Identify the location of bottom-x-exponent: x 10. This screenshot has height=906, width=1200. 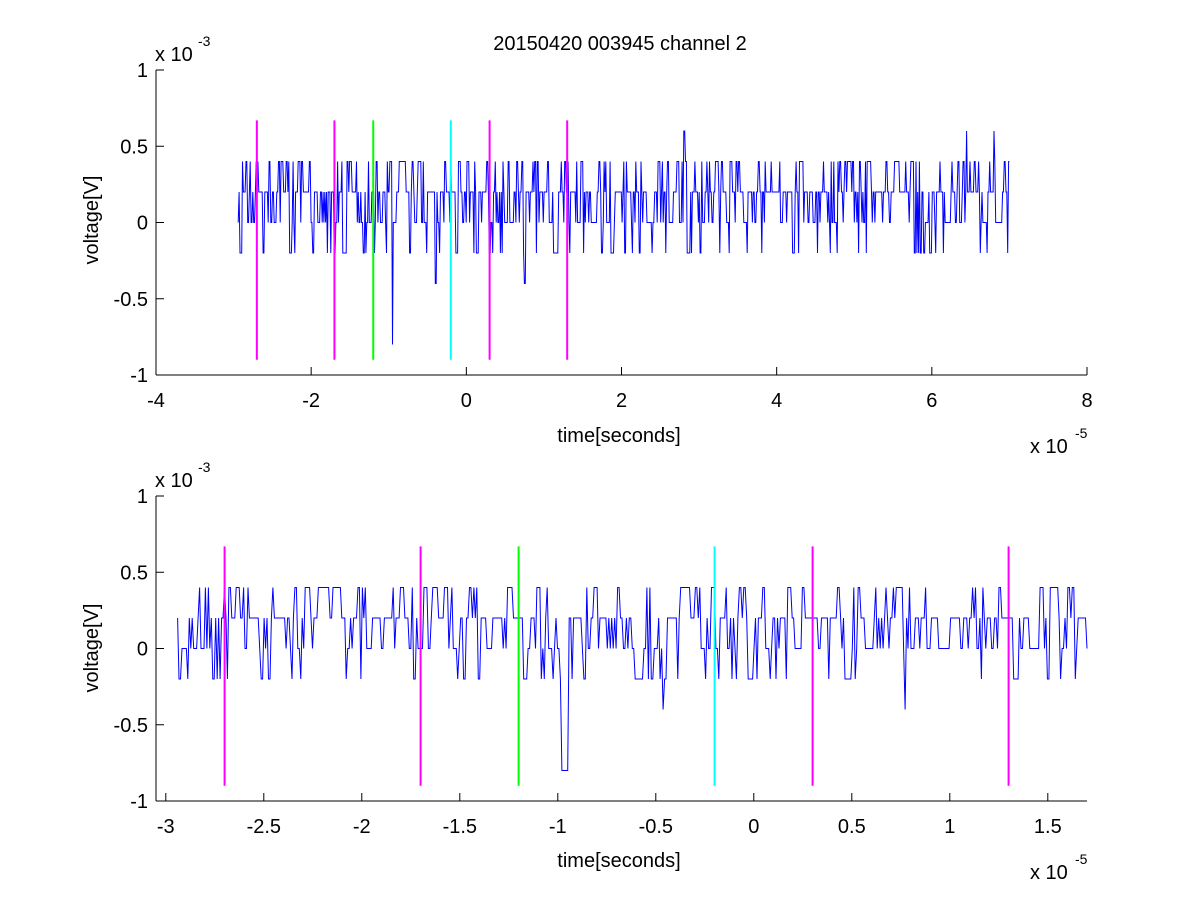
(1049, 873).